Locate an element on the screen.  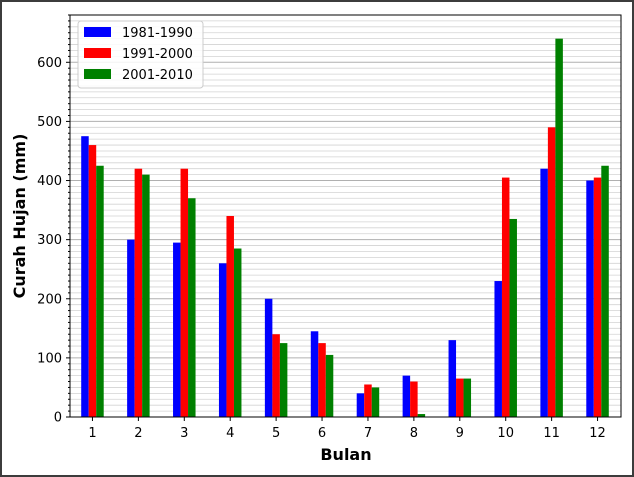
y-tick-label: 500 is located at coordinates (49, 122).